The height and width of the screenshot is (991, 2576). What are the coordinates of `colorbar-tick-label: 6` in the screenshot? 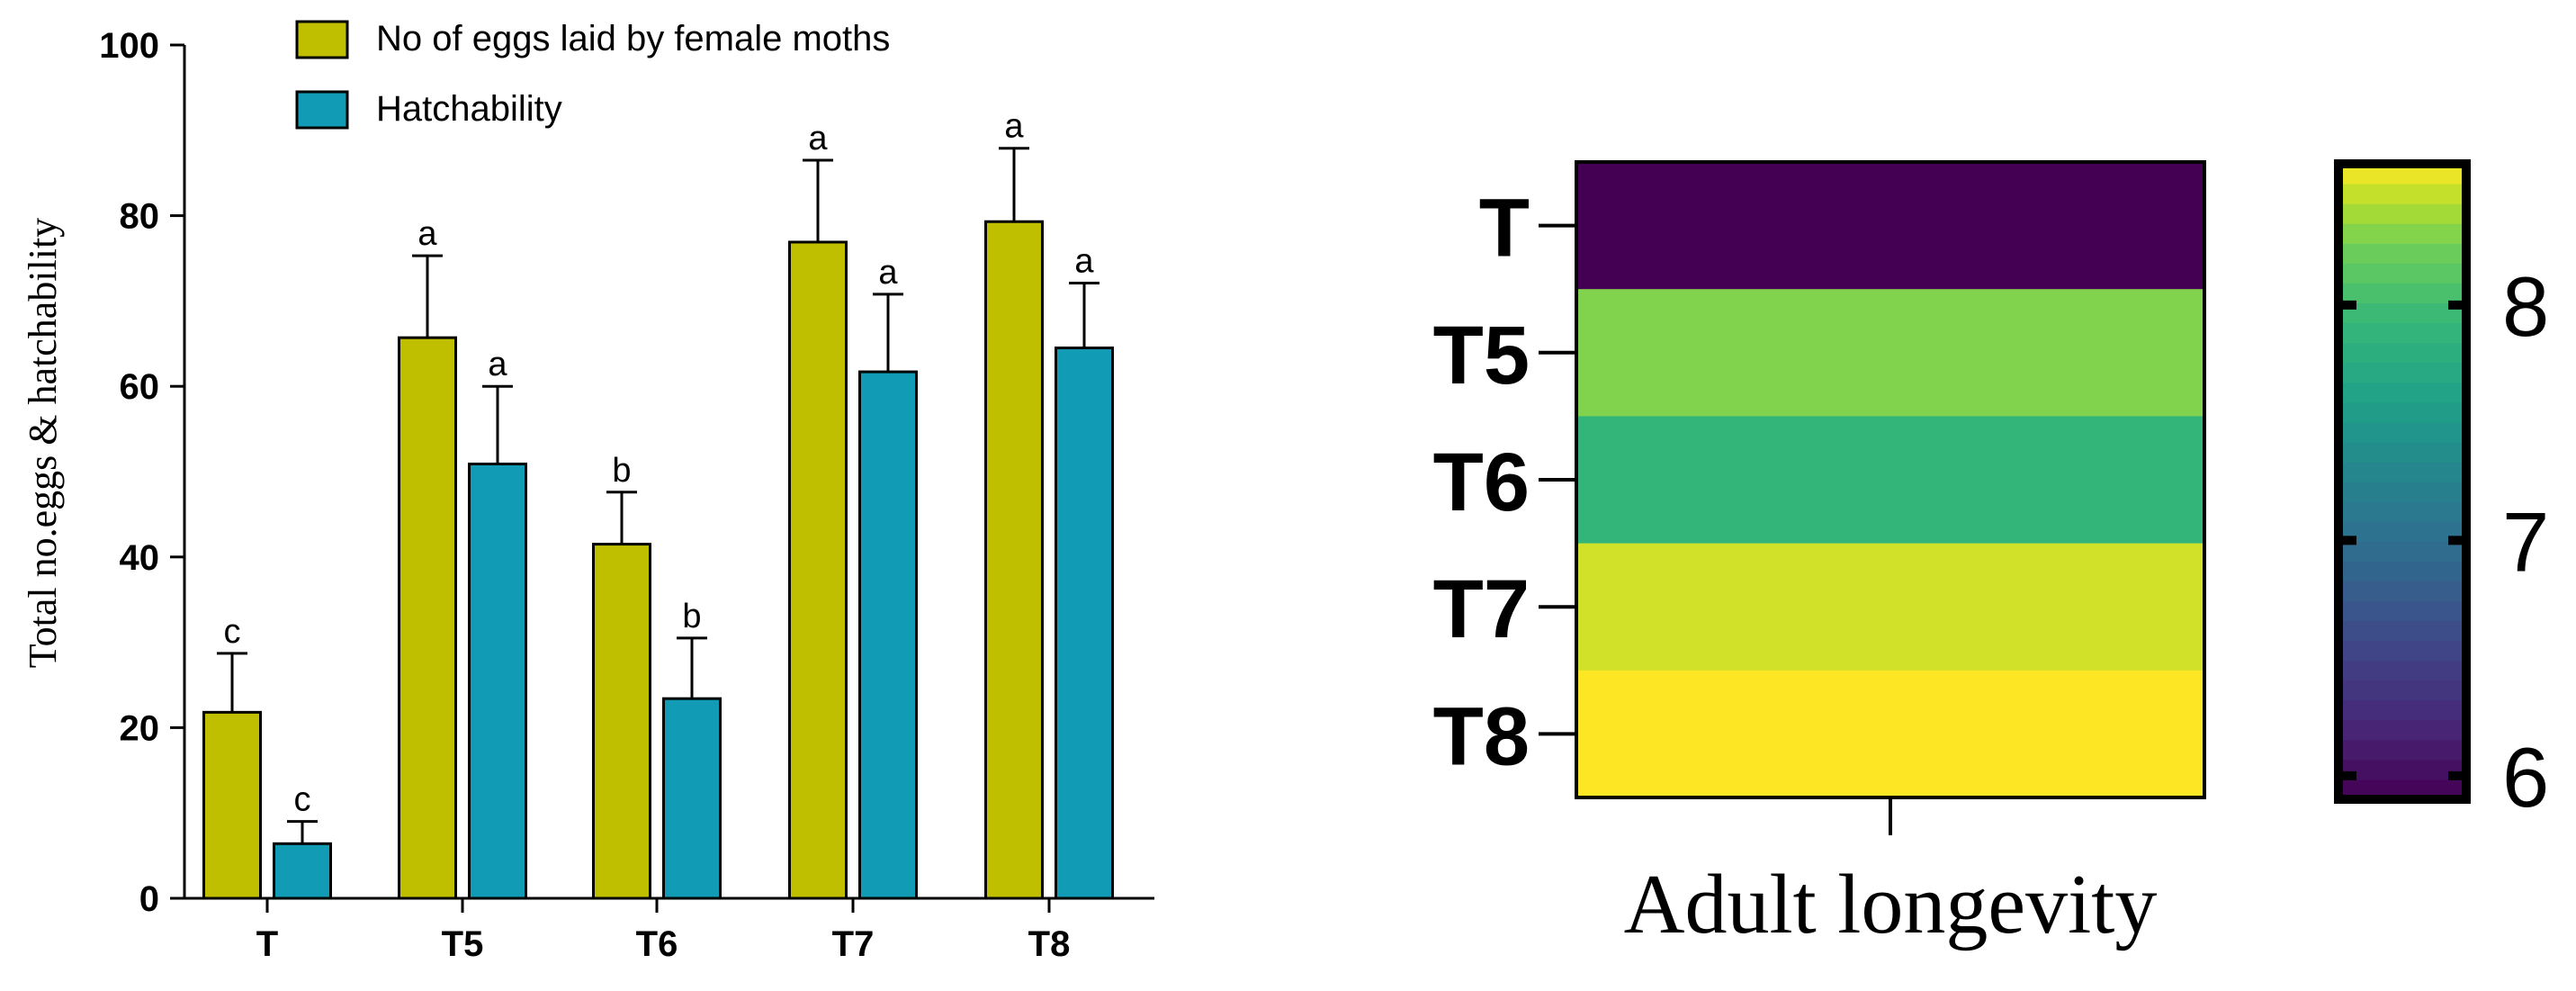 It's located at (2526, 777).